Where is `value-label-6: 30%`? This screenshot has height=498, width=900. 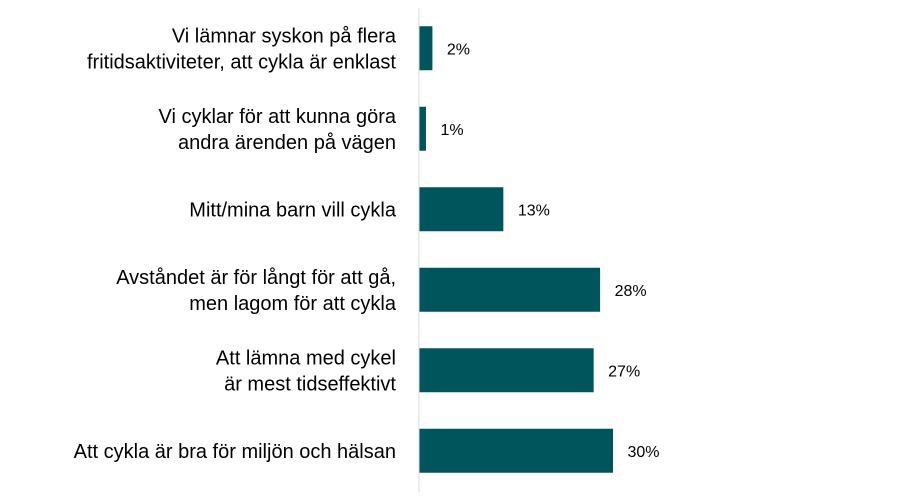 value-label-6: 30% is located at coordinates (644, 452).